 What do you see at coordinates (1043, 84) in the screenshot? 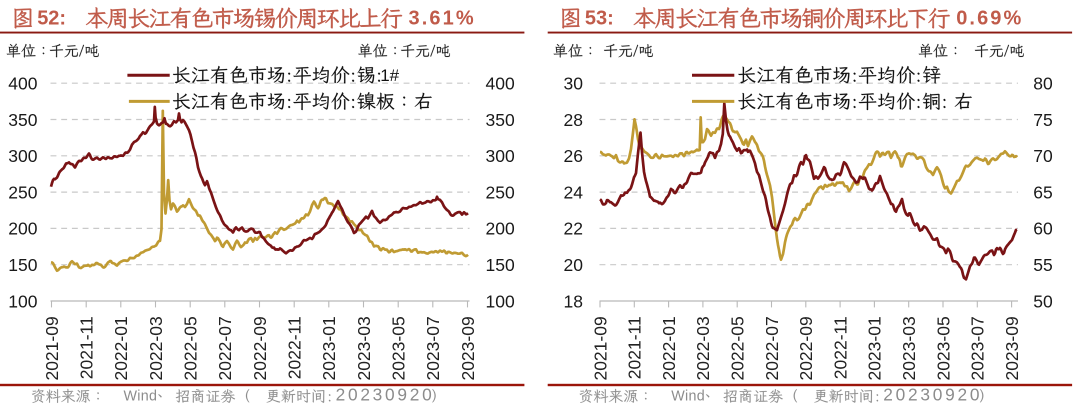
I see `svg-text: 80` at bounding box center [1043, 84].